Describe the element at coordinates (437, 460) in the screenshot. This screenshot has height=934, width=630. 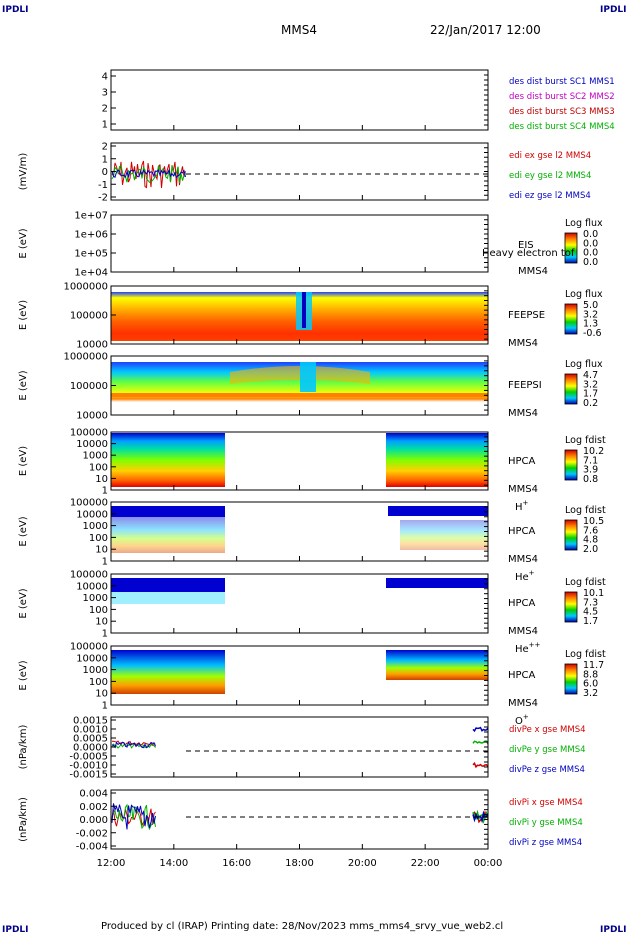
I see `hpca-hplus-right` at that location.